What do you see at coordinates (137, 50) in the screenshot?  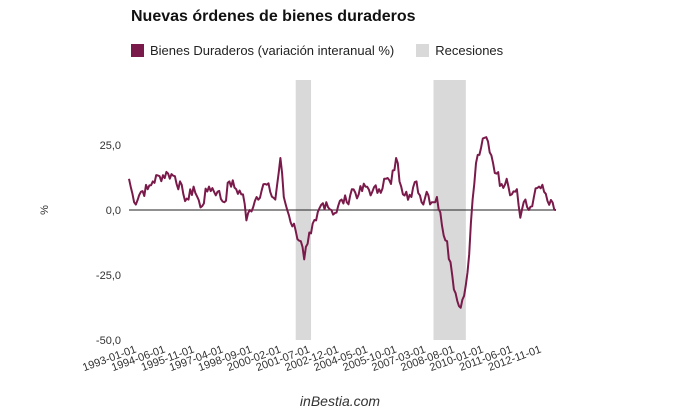 I see `legend-swatch-series` at bounding box center [137, 50].